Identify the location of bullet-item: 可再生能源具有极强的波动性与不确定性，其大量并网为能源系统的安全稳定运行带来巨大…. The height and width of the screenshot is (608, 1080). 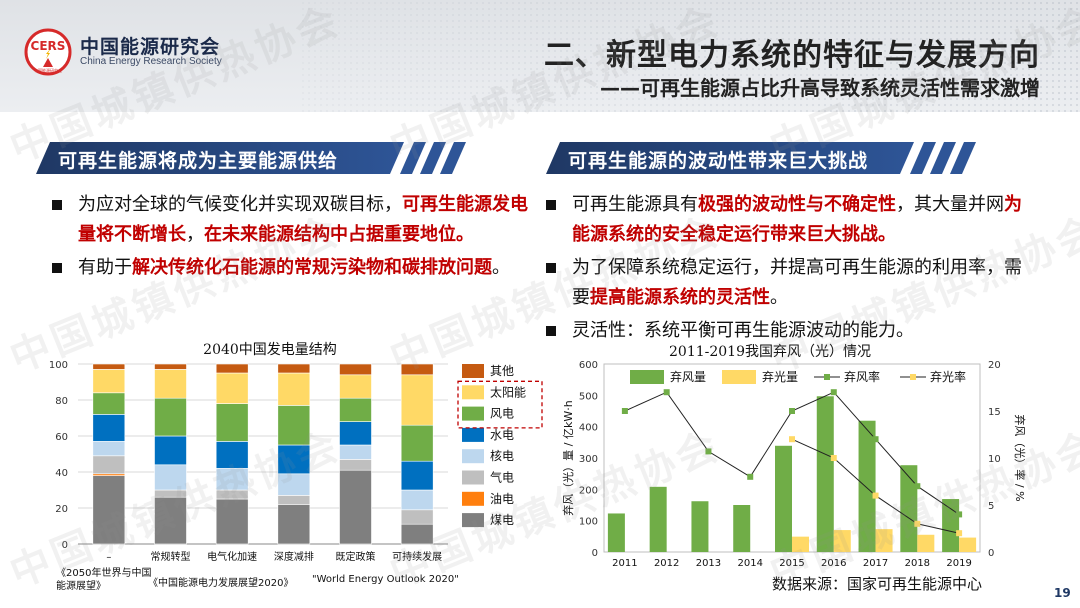
(786, 220).